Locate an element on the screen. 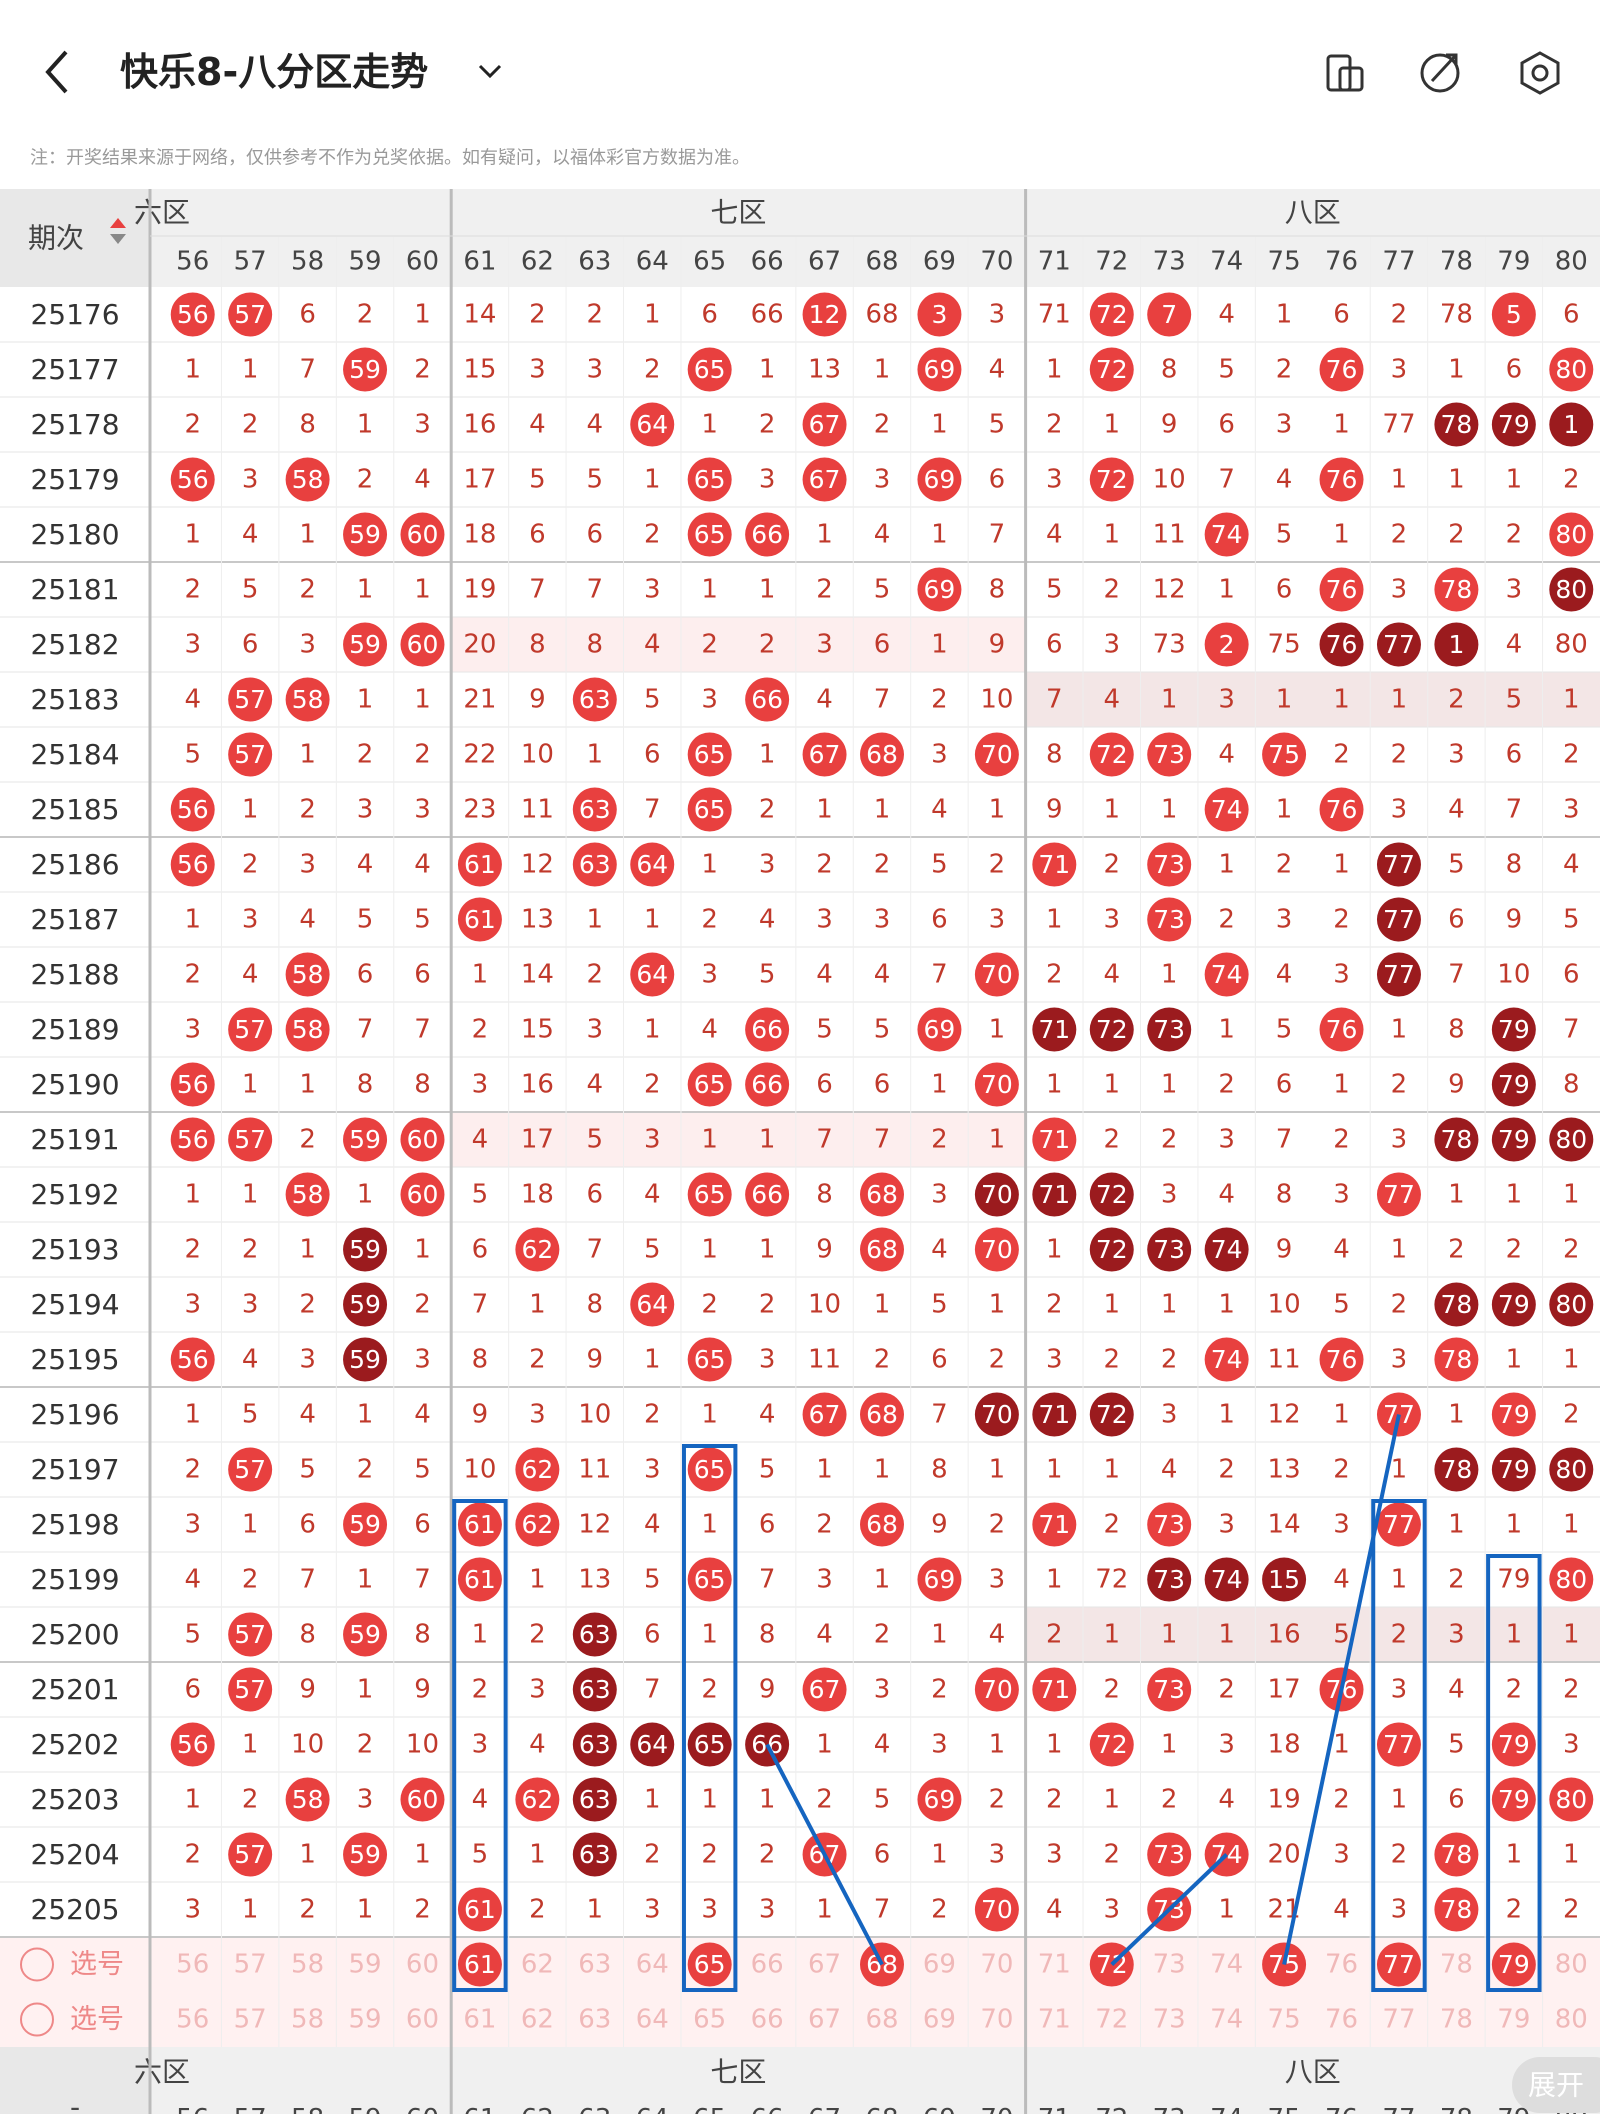 Image resolution: width=1600 pixels, height=2114 pixels. settings-icon is located at coordinates (1540, 73).